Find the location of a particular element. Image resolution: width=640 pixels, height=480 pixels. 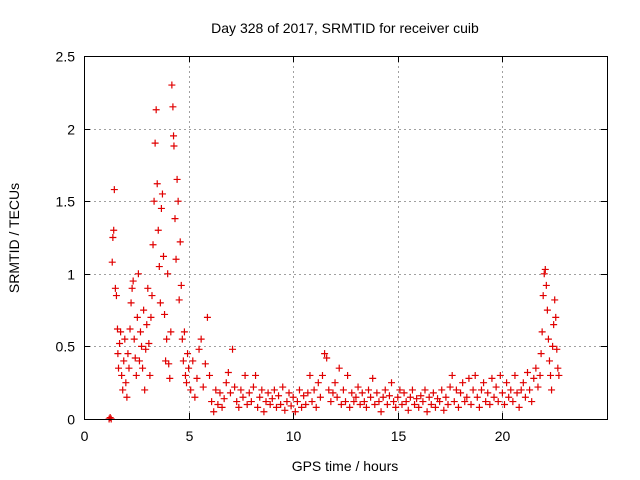

y-axis-label: SRMTID / TECUs is located at coordinates (14, 238).